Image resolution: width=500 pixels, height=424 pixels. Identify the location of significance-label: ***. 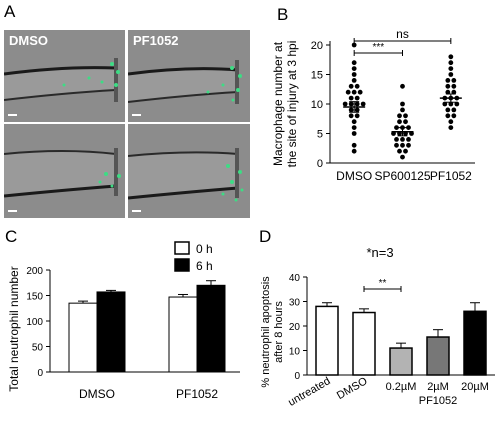
(378, 47).